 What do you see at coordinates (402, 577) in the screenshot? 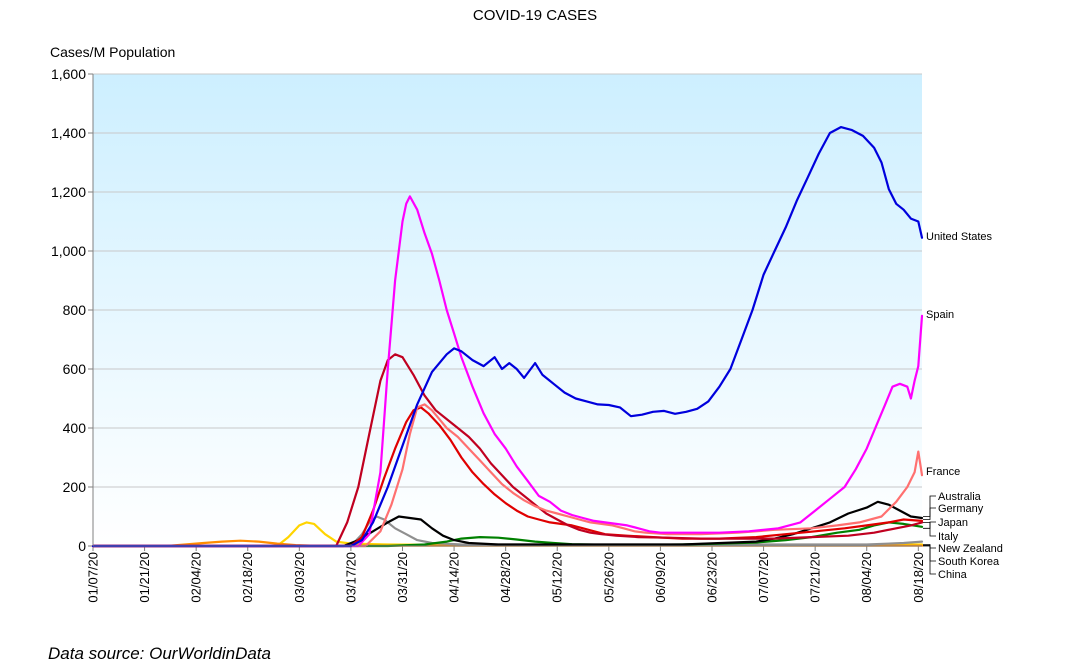
I see `x-tick-label: 03/31/20` at bounding box center [402, 577].